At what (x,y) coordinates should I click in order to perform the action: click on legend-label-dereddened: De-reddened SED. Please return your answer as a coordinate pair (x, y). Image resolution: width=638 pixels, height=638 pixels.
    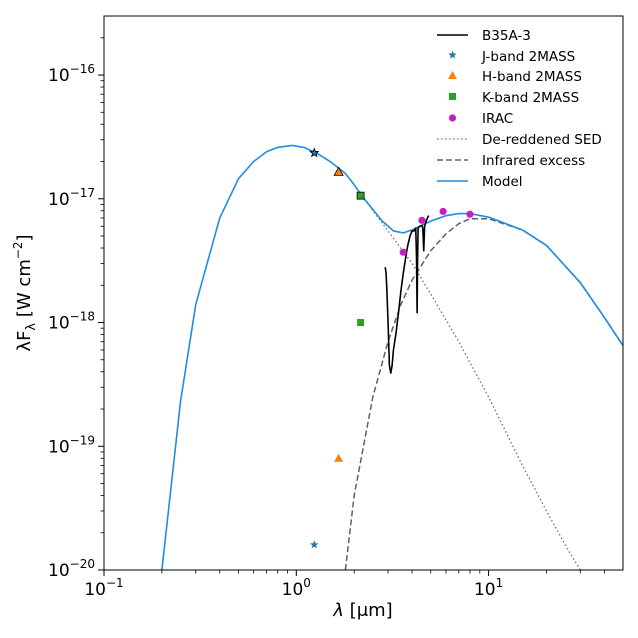
    Looking at the image, I should click on (542, 140).